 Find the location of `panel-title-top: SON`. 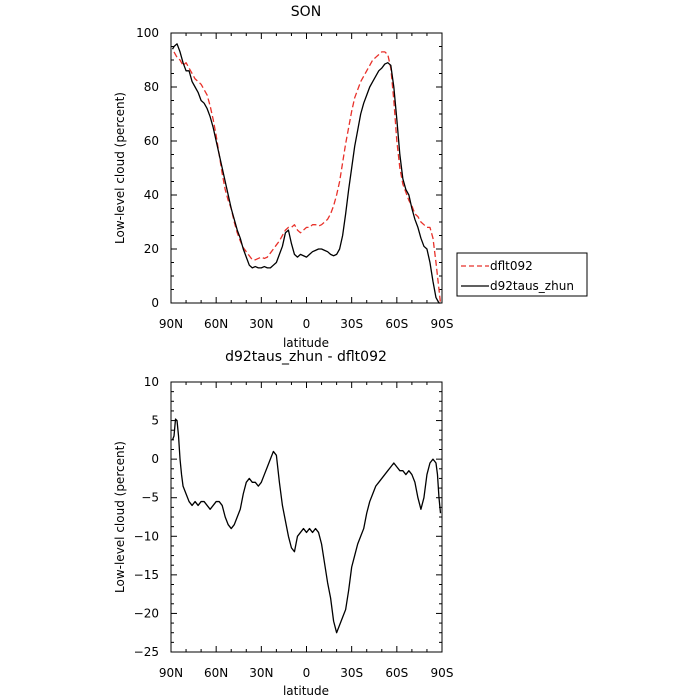

panel-title-top: SON is located at coordinates (306, 12).